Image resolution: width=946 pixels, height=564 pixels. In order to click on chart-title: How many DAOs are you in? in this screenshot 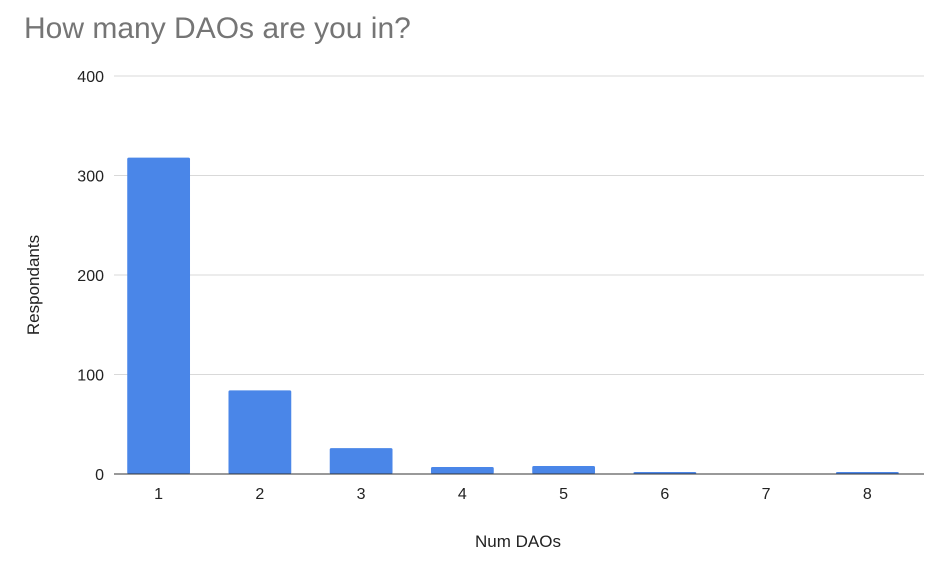, I will do `click(217, 28)`.